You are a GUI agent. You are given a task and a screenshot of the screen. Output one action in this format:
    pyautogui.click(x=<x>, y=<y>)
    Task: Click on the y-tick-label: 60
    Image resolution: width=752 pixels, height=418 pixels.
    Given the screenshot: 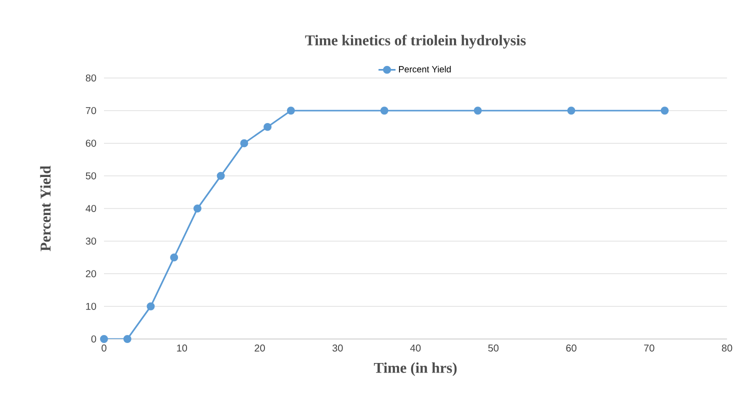 What is the action you would take?
    pyautogui.click(x=91, y=143)
    